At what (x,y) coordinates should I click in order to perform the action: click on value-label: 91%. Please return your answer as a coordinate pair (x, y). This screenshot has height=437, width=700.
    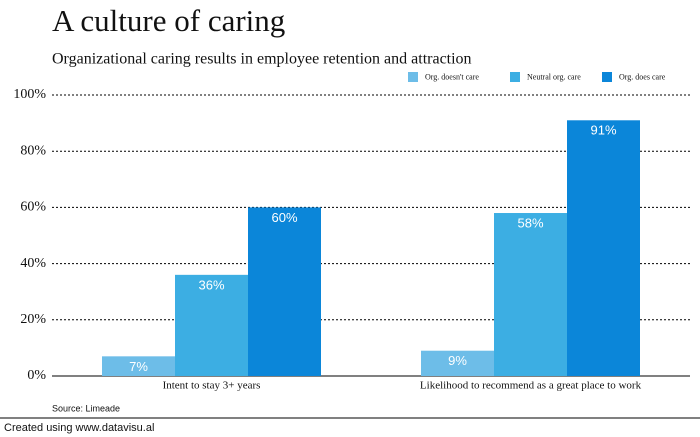
    Looking at the image, I should click on (603, 130).